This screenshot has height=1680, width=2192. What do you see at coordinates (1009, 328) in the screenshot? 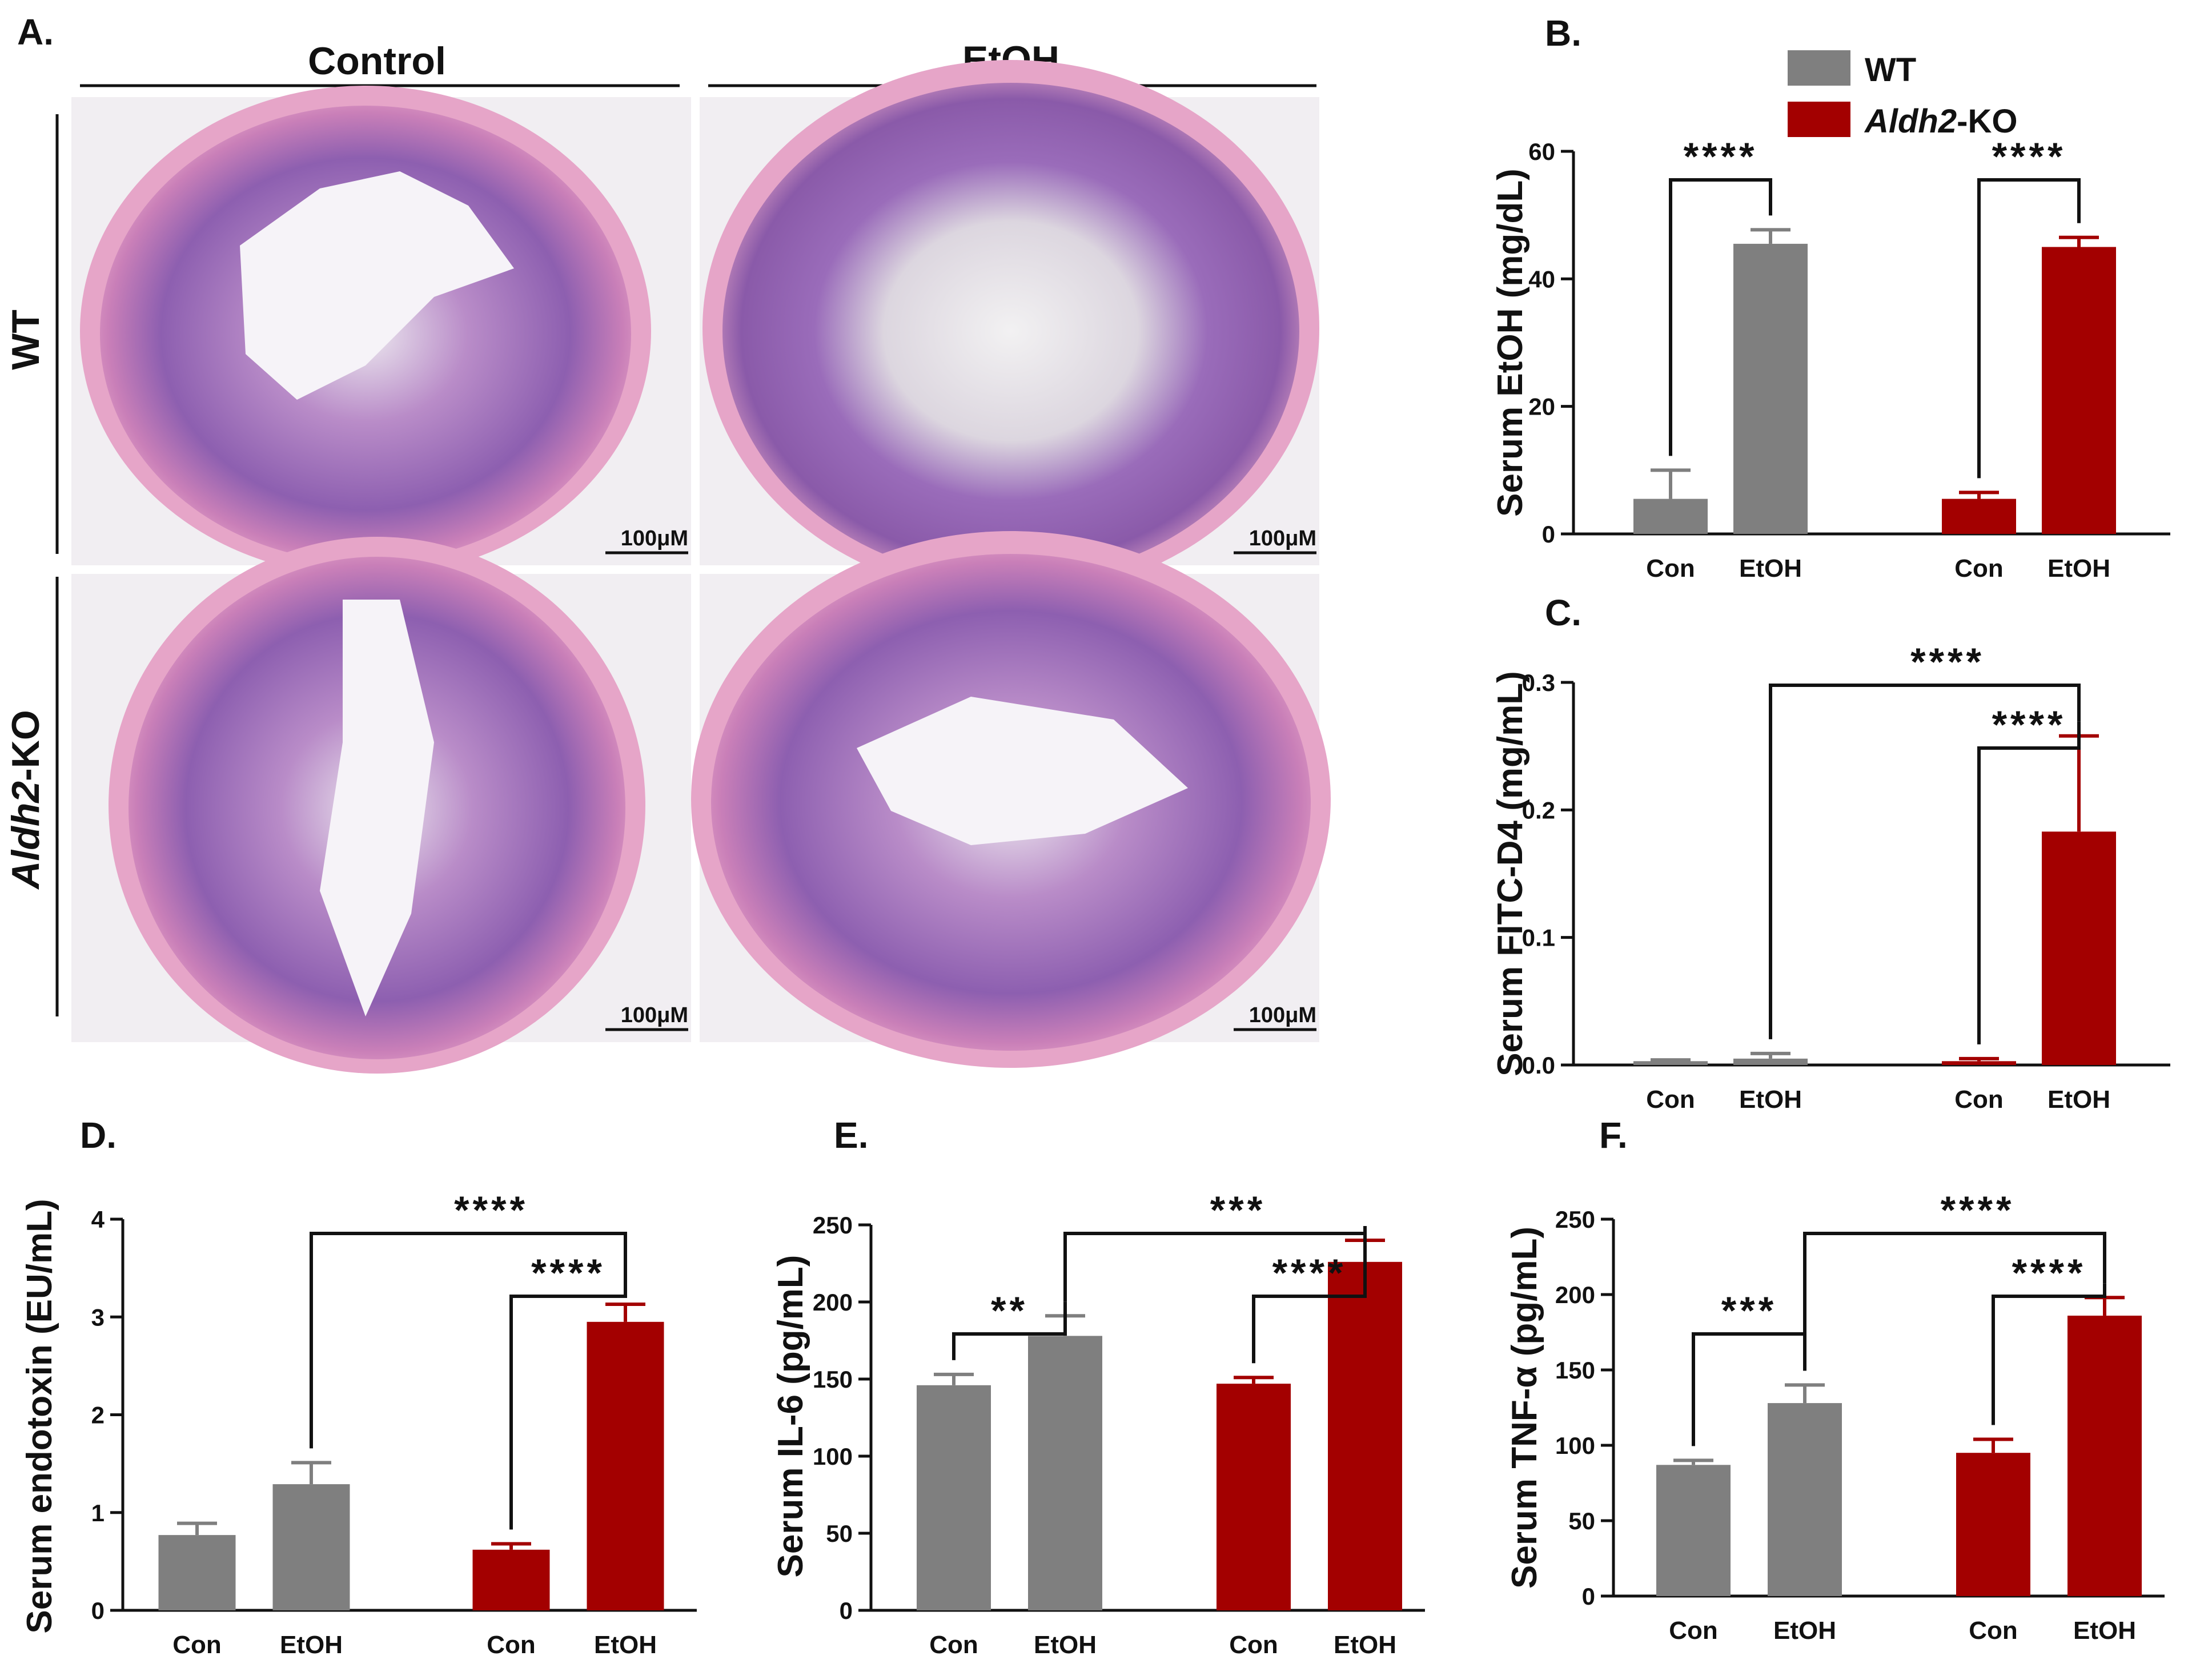
I see `micrograph-wt-etoh: 100μM` at bounding box center [1009, 328].